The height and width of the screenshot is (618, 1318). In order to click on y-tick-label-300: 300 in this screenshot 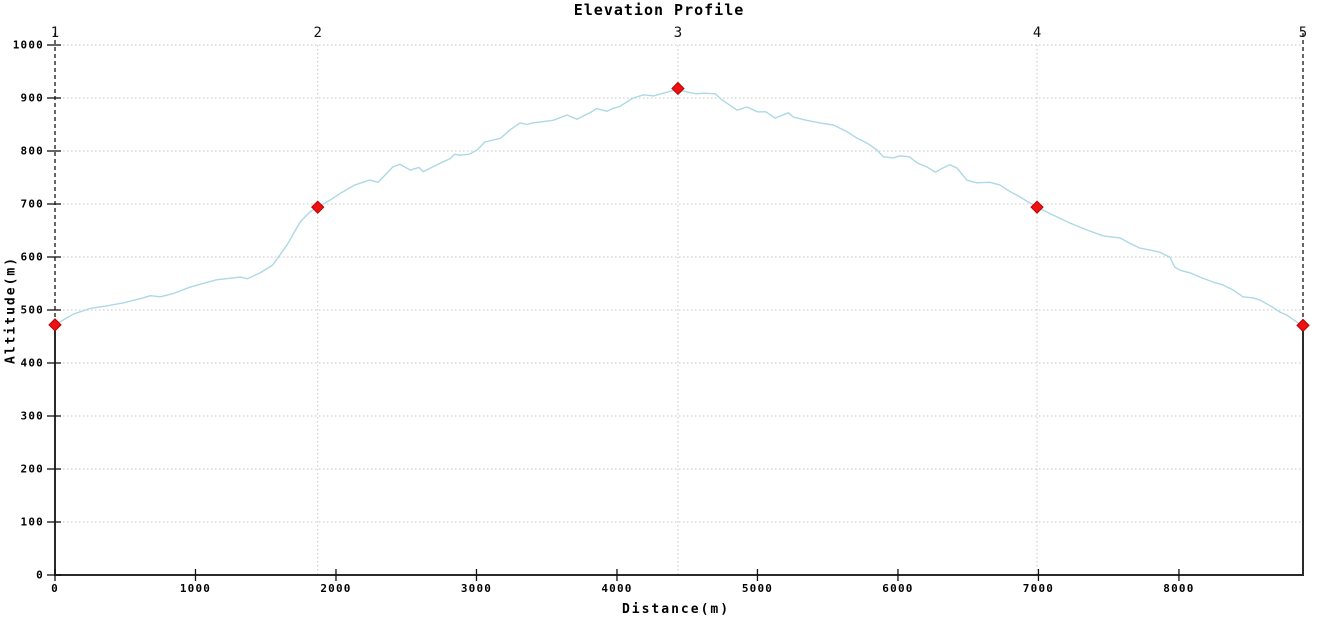, I will do `click(32, 416)`.